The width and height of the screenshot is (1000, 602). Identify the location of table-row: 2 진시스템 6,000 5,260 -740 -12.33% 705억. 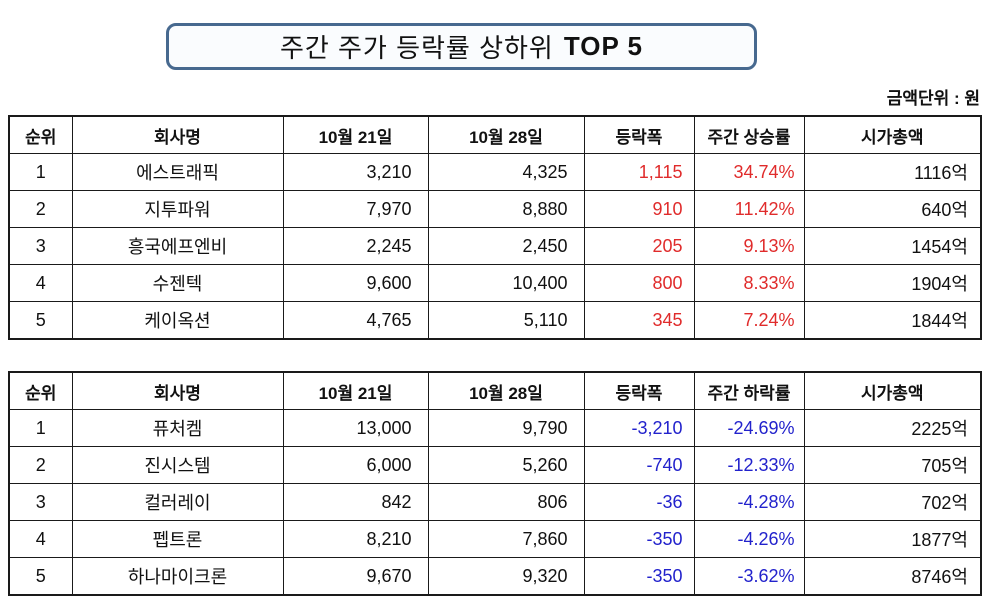
(495, 465).